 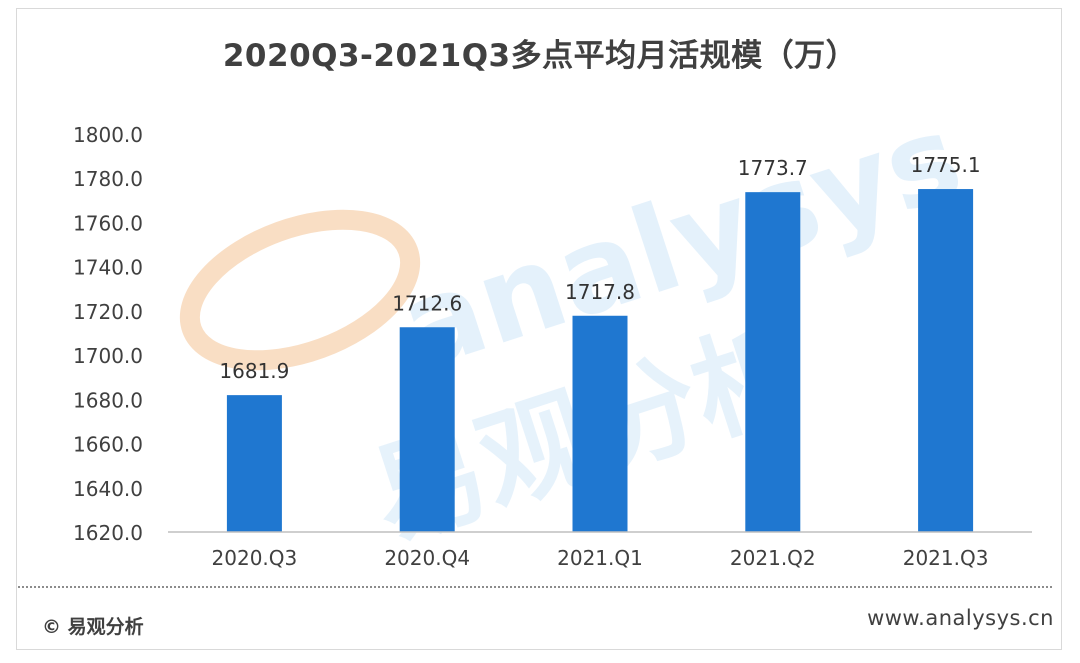 I want to click on y-tick-label: 1720.0, so click(x=108, y=312).